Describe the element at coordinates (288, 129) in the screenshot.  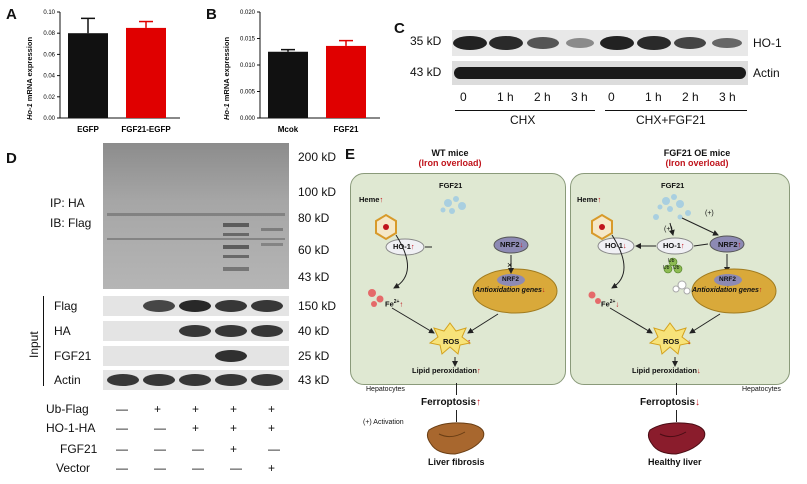
I see `panel-b-category-0: Mcok` at that location.